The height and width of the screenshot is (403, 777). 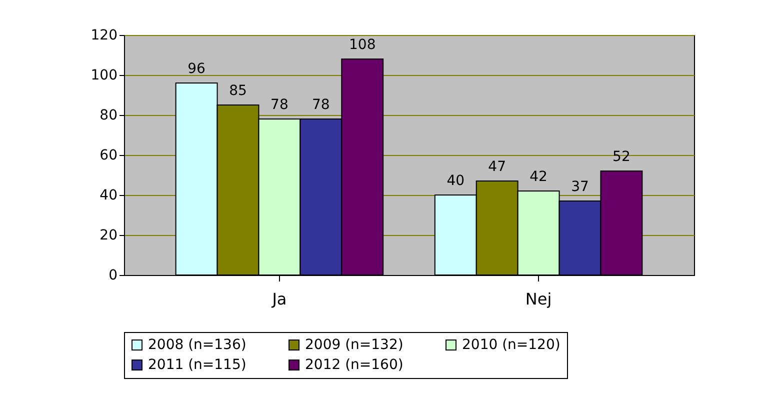 What do you see at coordinates (455, 181) in the screenshot?
I see `data-label: 40` at bounding box center [455, 181].